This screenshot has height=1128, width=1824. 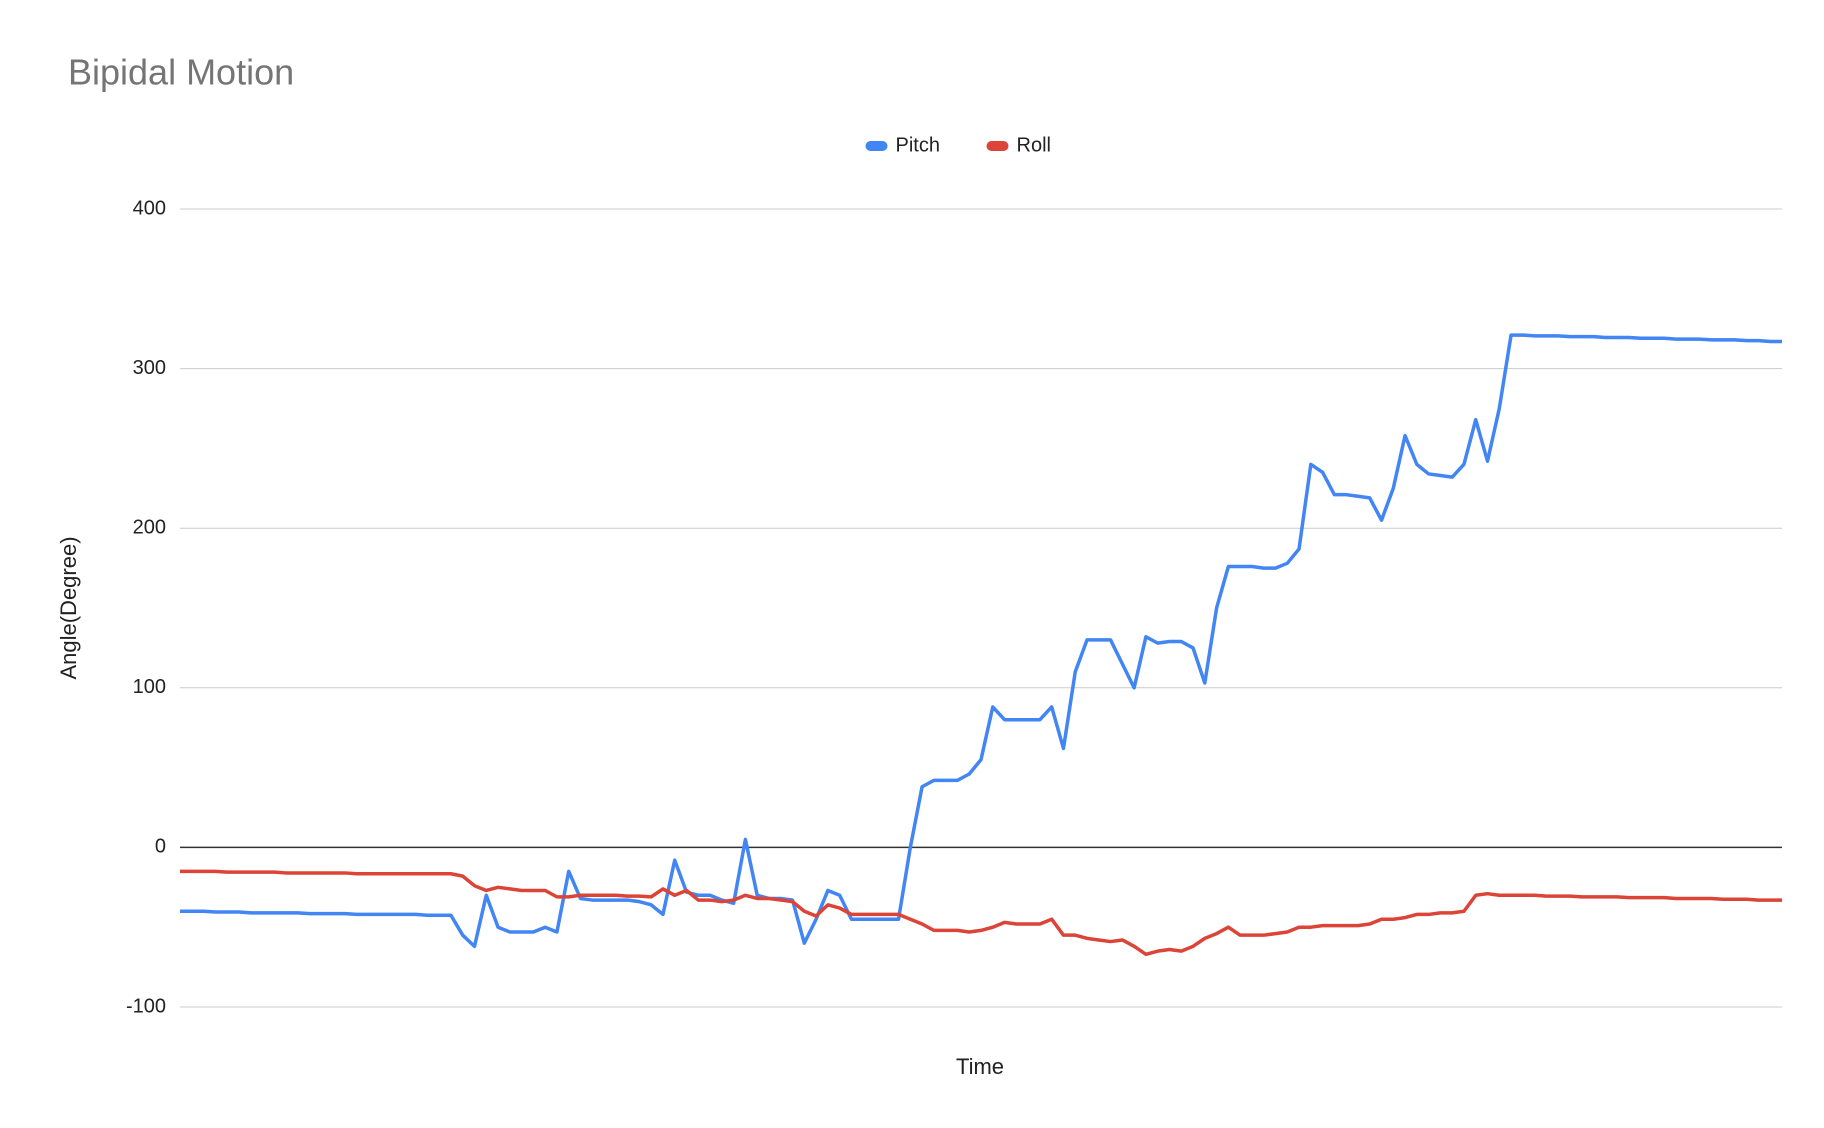 What do you see at coordinates (146, 1006) in the screenshot?
I see `y-tick-label: -100` at bounding box center [146, 1006].